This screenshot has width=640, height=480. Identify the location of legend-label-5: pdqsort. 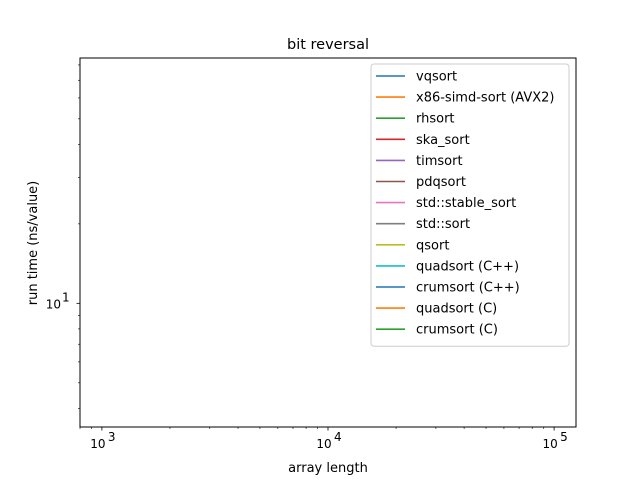
(441, 182).